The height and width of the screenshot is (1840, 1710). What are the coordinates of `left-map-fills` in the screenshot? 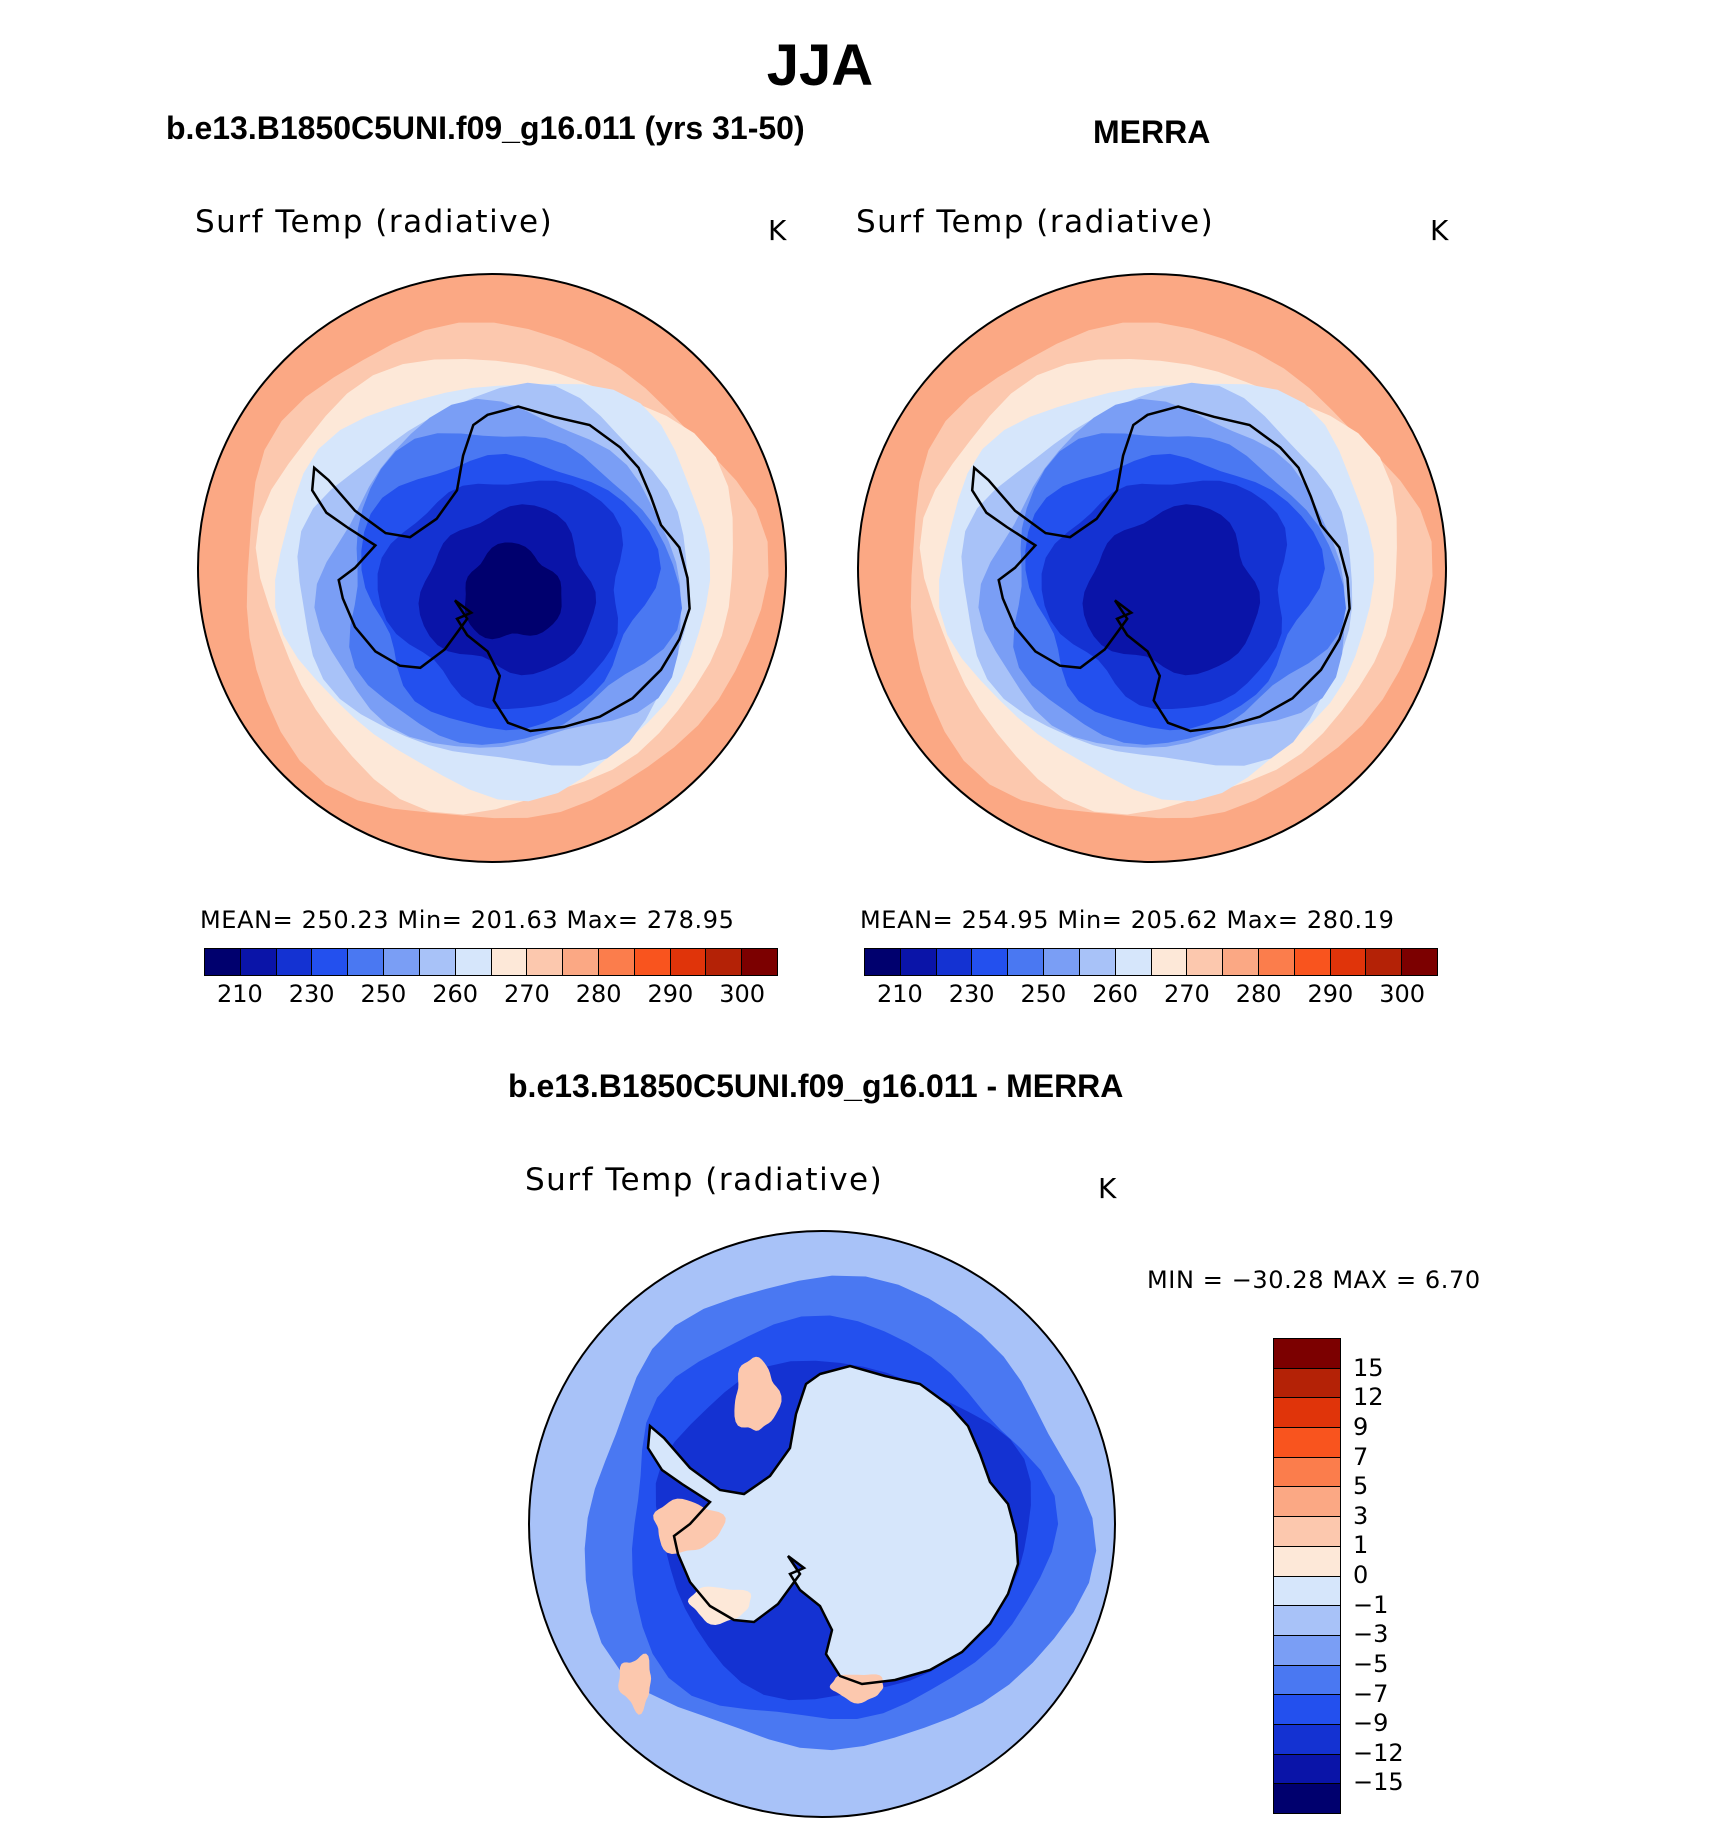 It's located at (492, 568).